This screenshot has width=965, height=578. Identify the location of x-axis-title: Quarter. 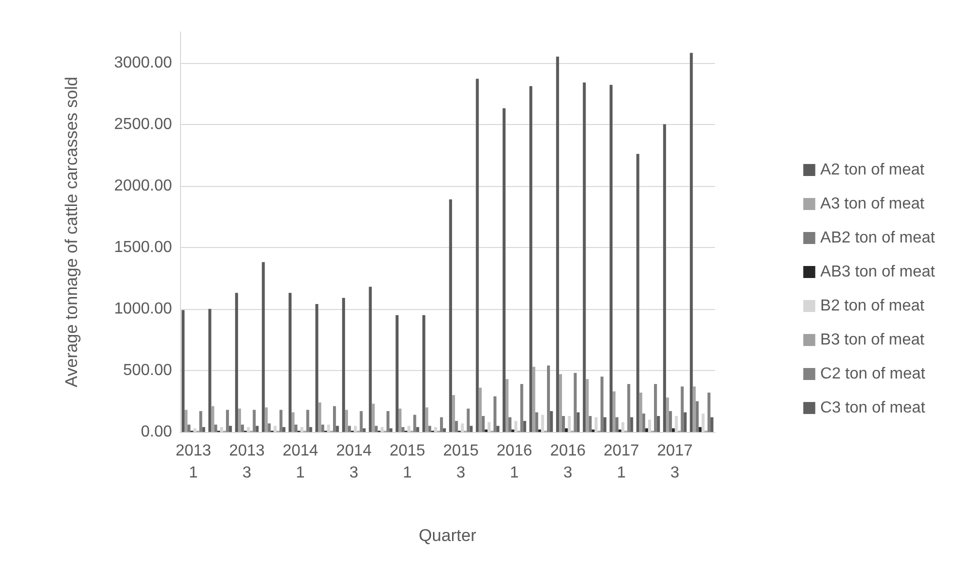
(447, 535).